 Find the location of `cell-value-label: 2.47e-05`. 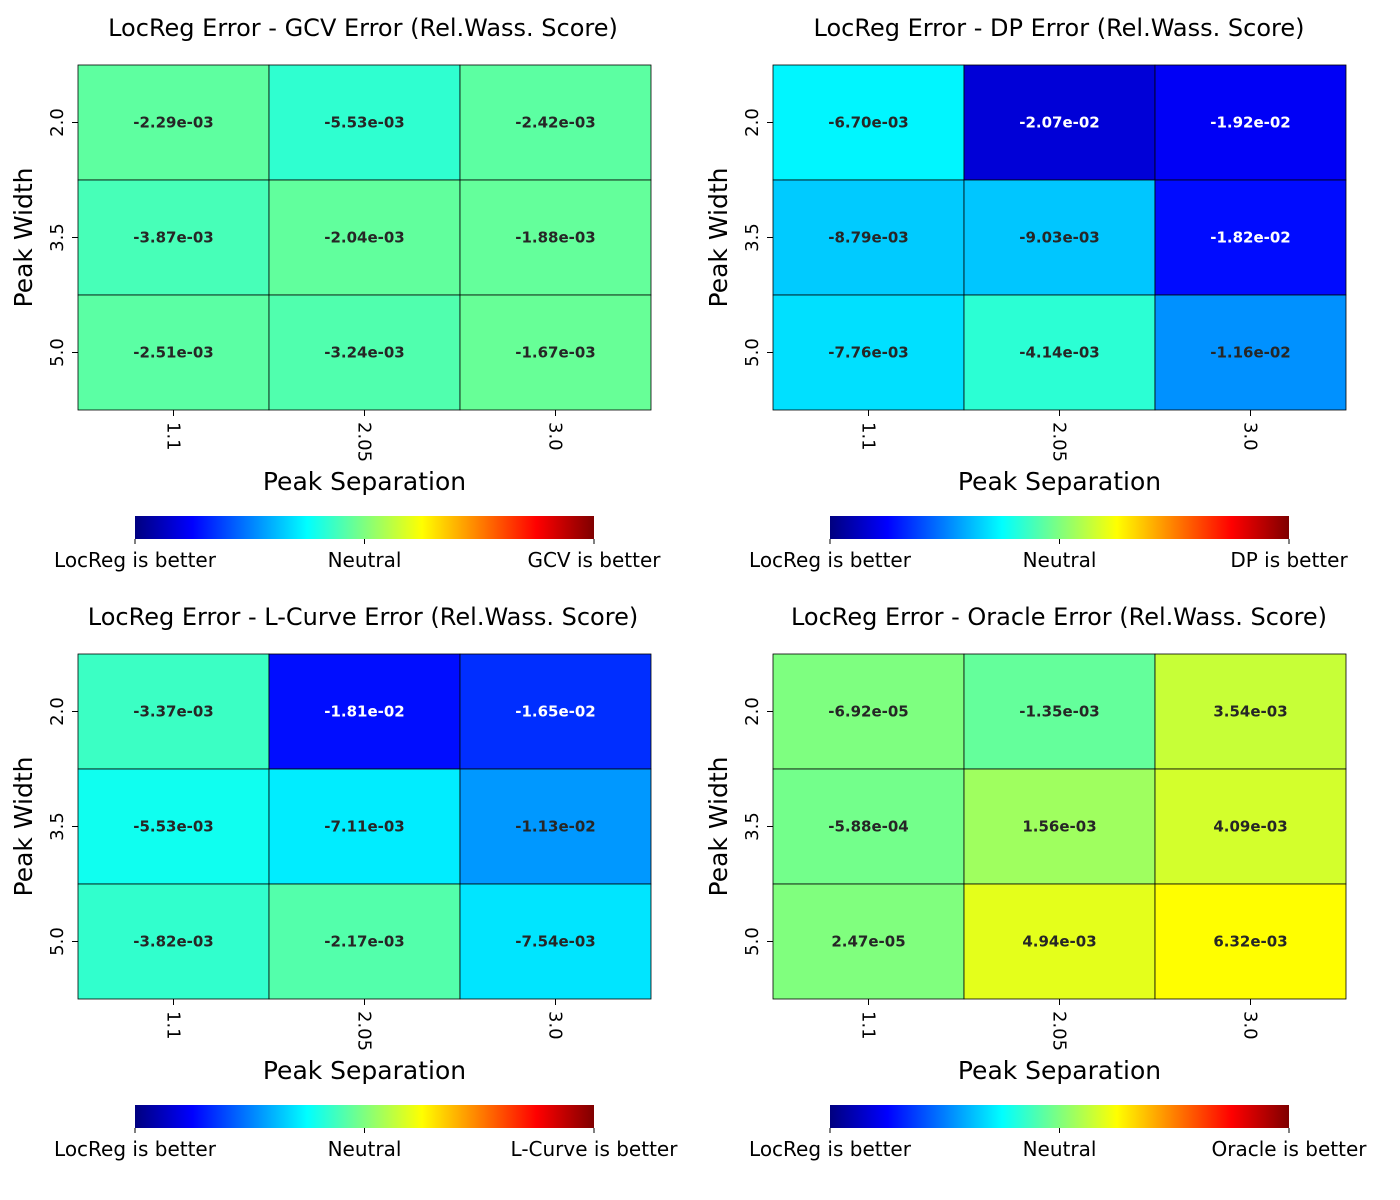

cell-value-label: 2.47e-05 is located at coordinates (868, 942).